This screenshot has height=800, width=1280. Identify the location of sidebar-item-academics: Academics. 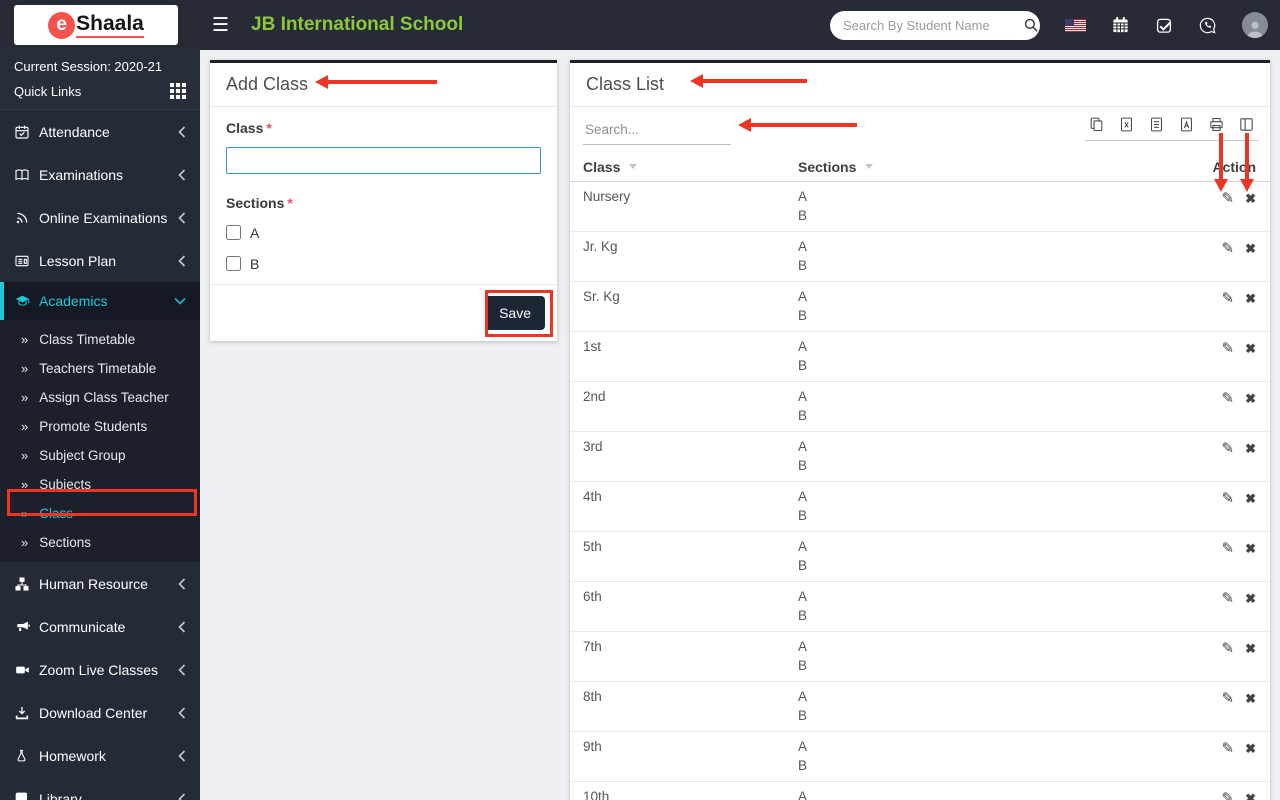
(100, 301).